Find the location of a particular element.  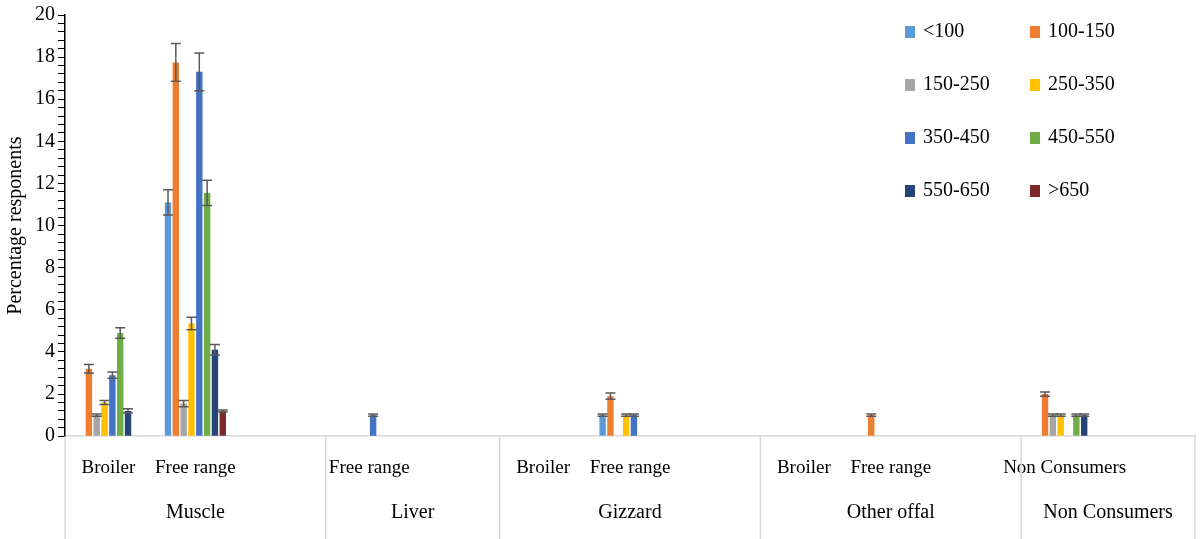

y-tick-label: 2 is located at coordinates (50, 392).